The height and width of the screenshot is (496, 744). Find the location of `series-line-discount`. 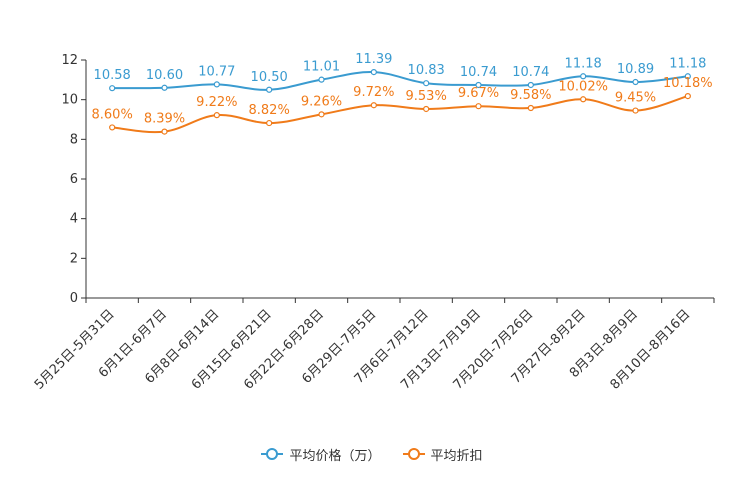

series-line-discount is located at coordinates (400, 114).